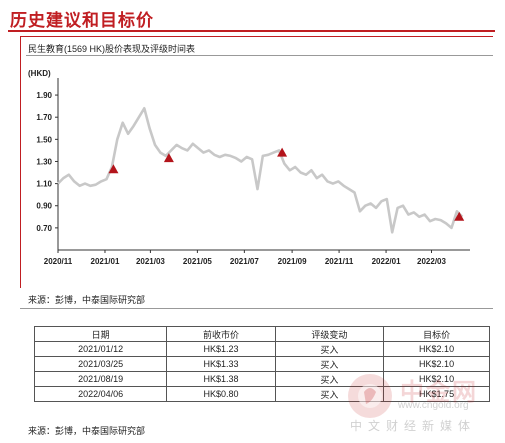  I want to click on y-tick-label: 0.70, so click(44, 228).